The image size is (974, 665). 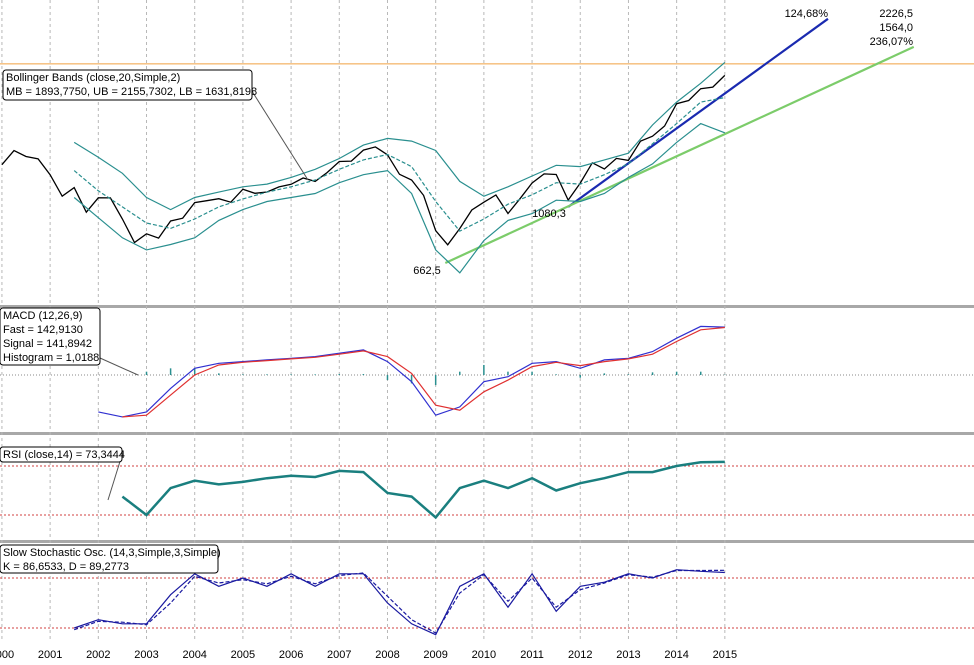 I want to click on annotation: 124,68%, so click(x=807, y=14).